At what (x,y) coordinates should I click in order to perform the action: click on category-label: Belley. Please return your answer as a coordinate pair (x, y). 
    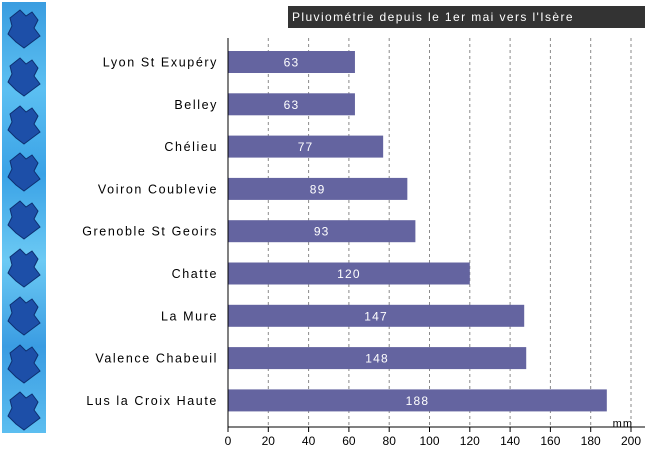
    Looking at the image, I should click on (196, 105).